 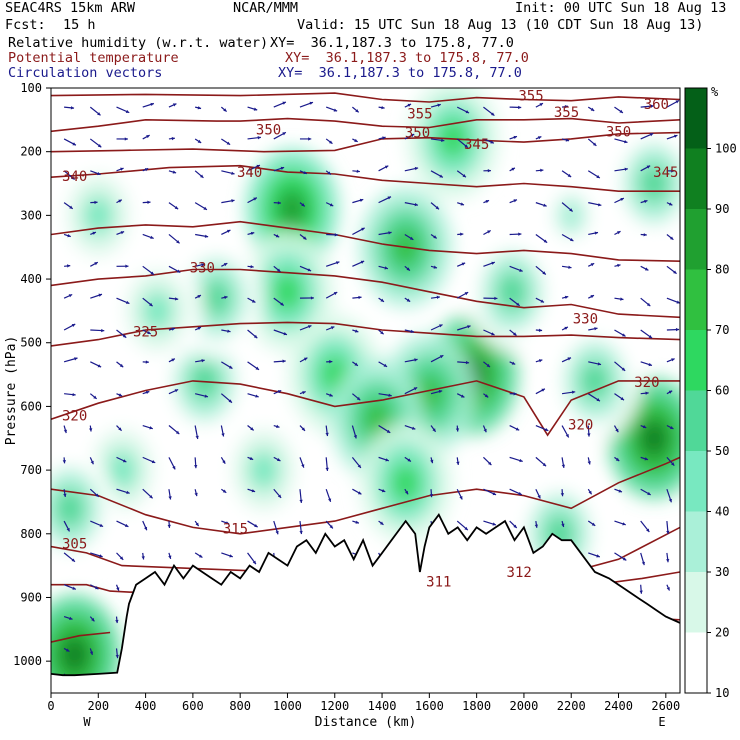 What do you see at coordinates (585, 320) in the screenshot?
I see `theta-label-12: 330` at bounding box center [585, 320].